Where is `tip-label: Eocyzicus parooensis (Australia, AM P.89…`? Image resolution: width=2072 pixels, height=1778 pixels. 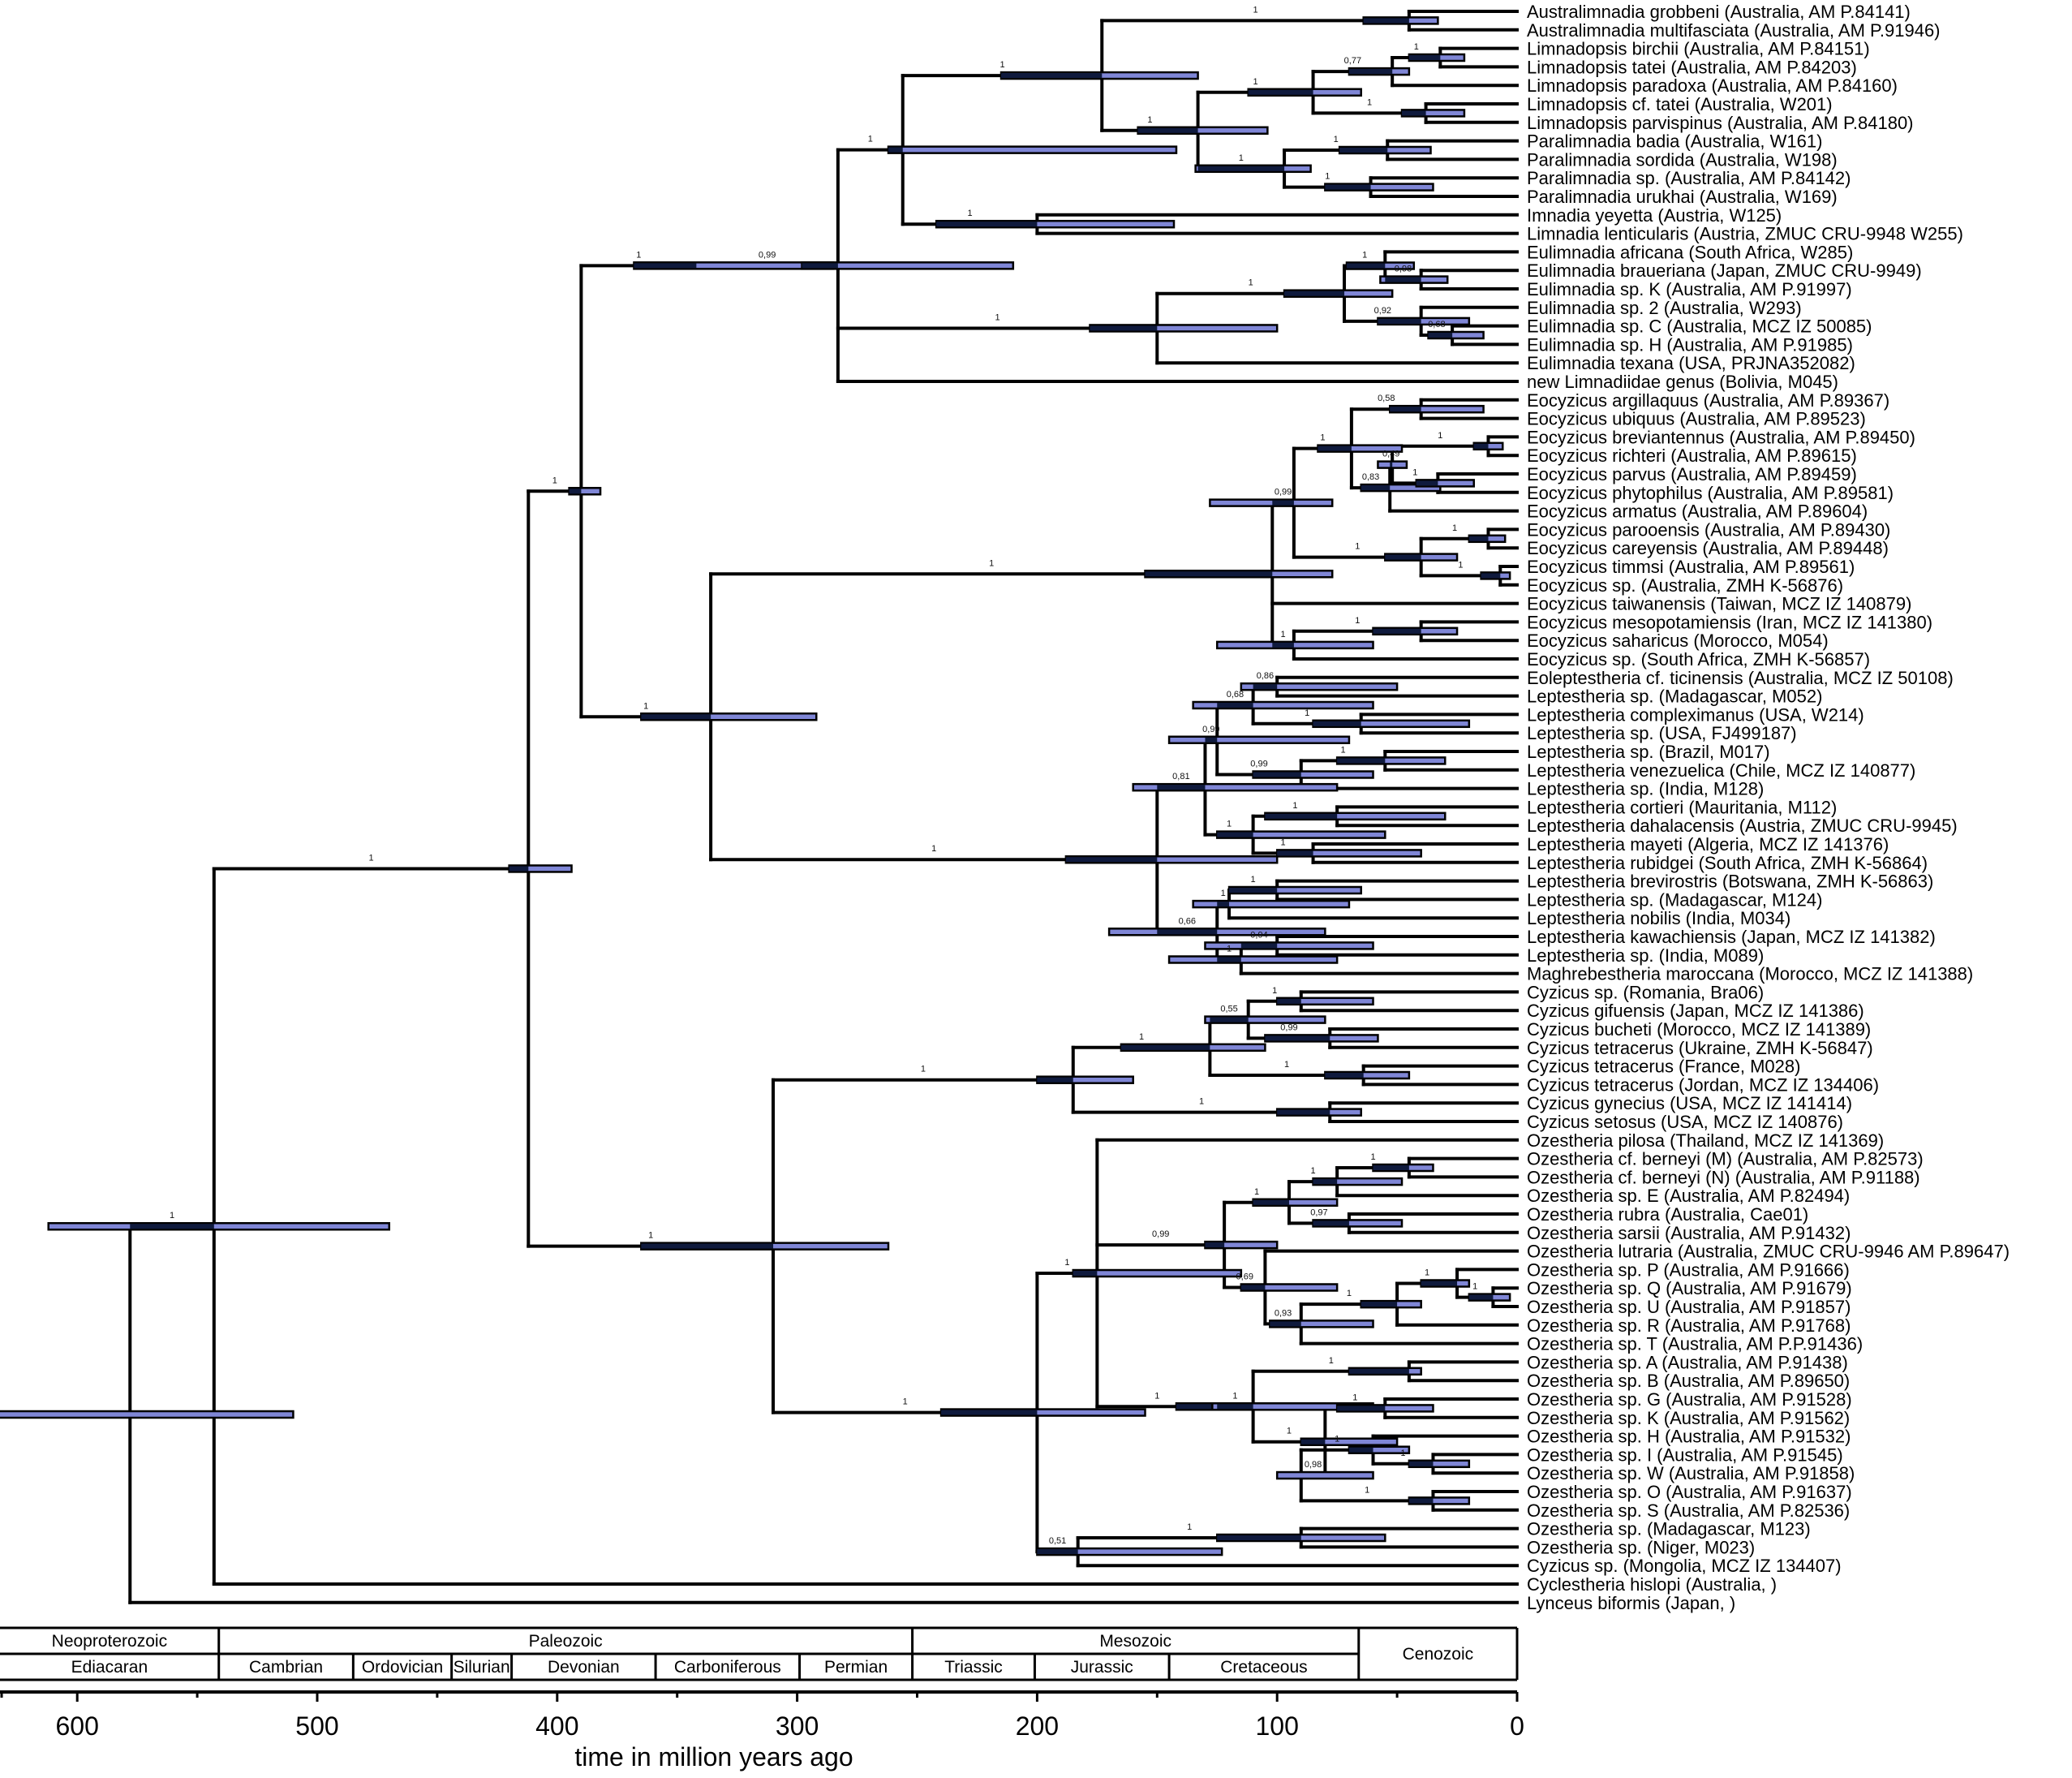
tip-label: Eocyzicus parooensis (Australia, AM P.89… is located at coordinates (1708, 529).